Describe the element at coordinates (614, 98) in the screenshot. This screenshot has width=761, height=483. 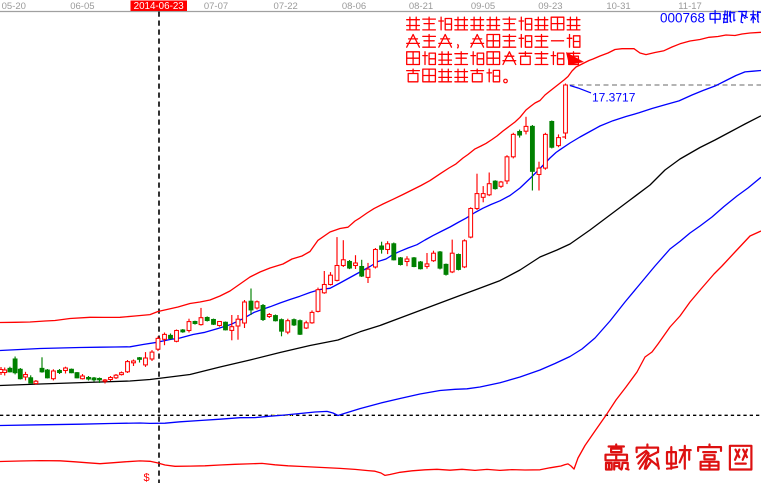
I see `svg-text: 17.3717` at that location.